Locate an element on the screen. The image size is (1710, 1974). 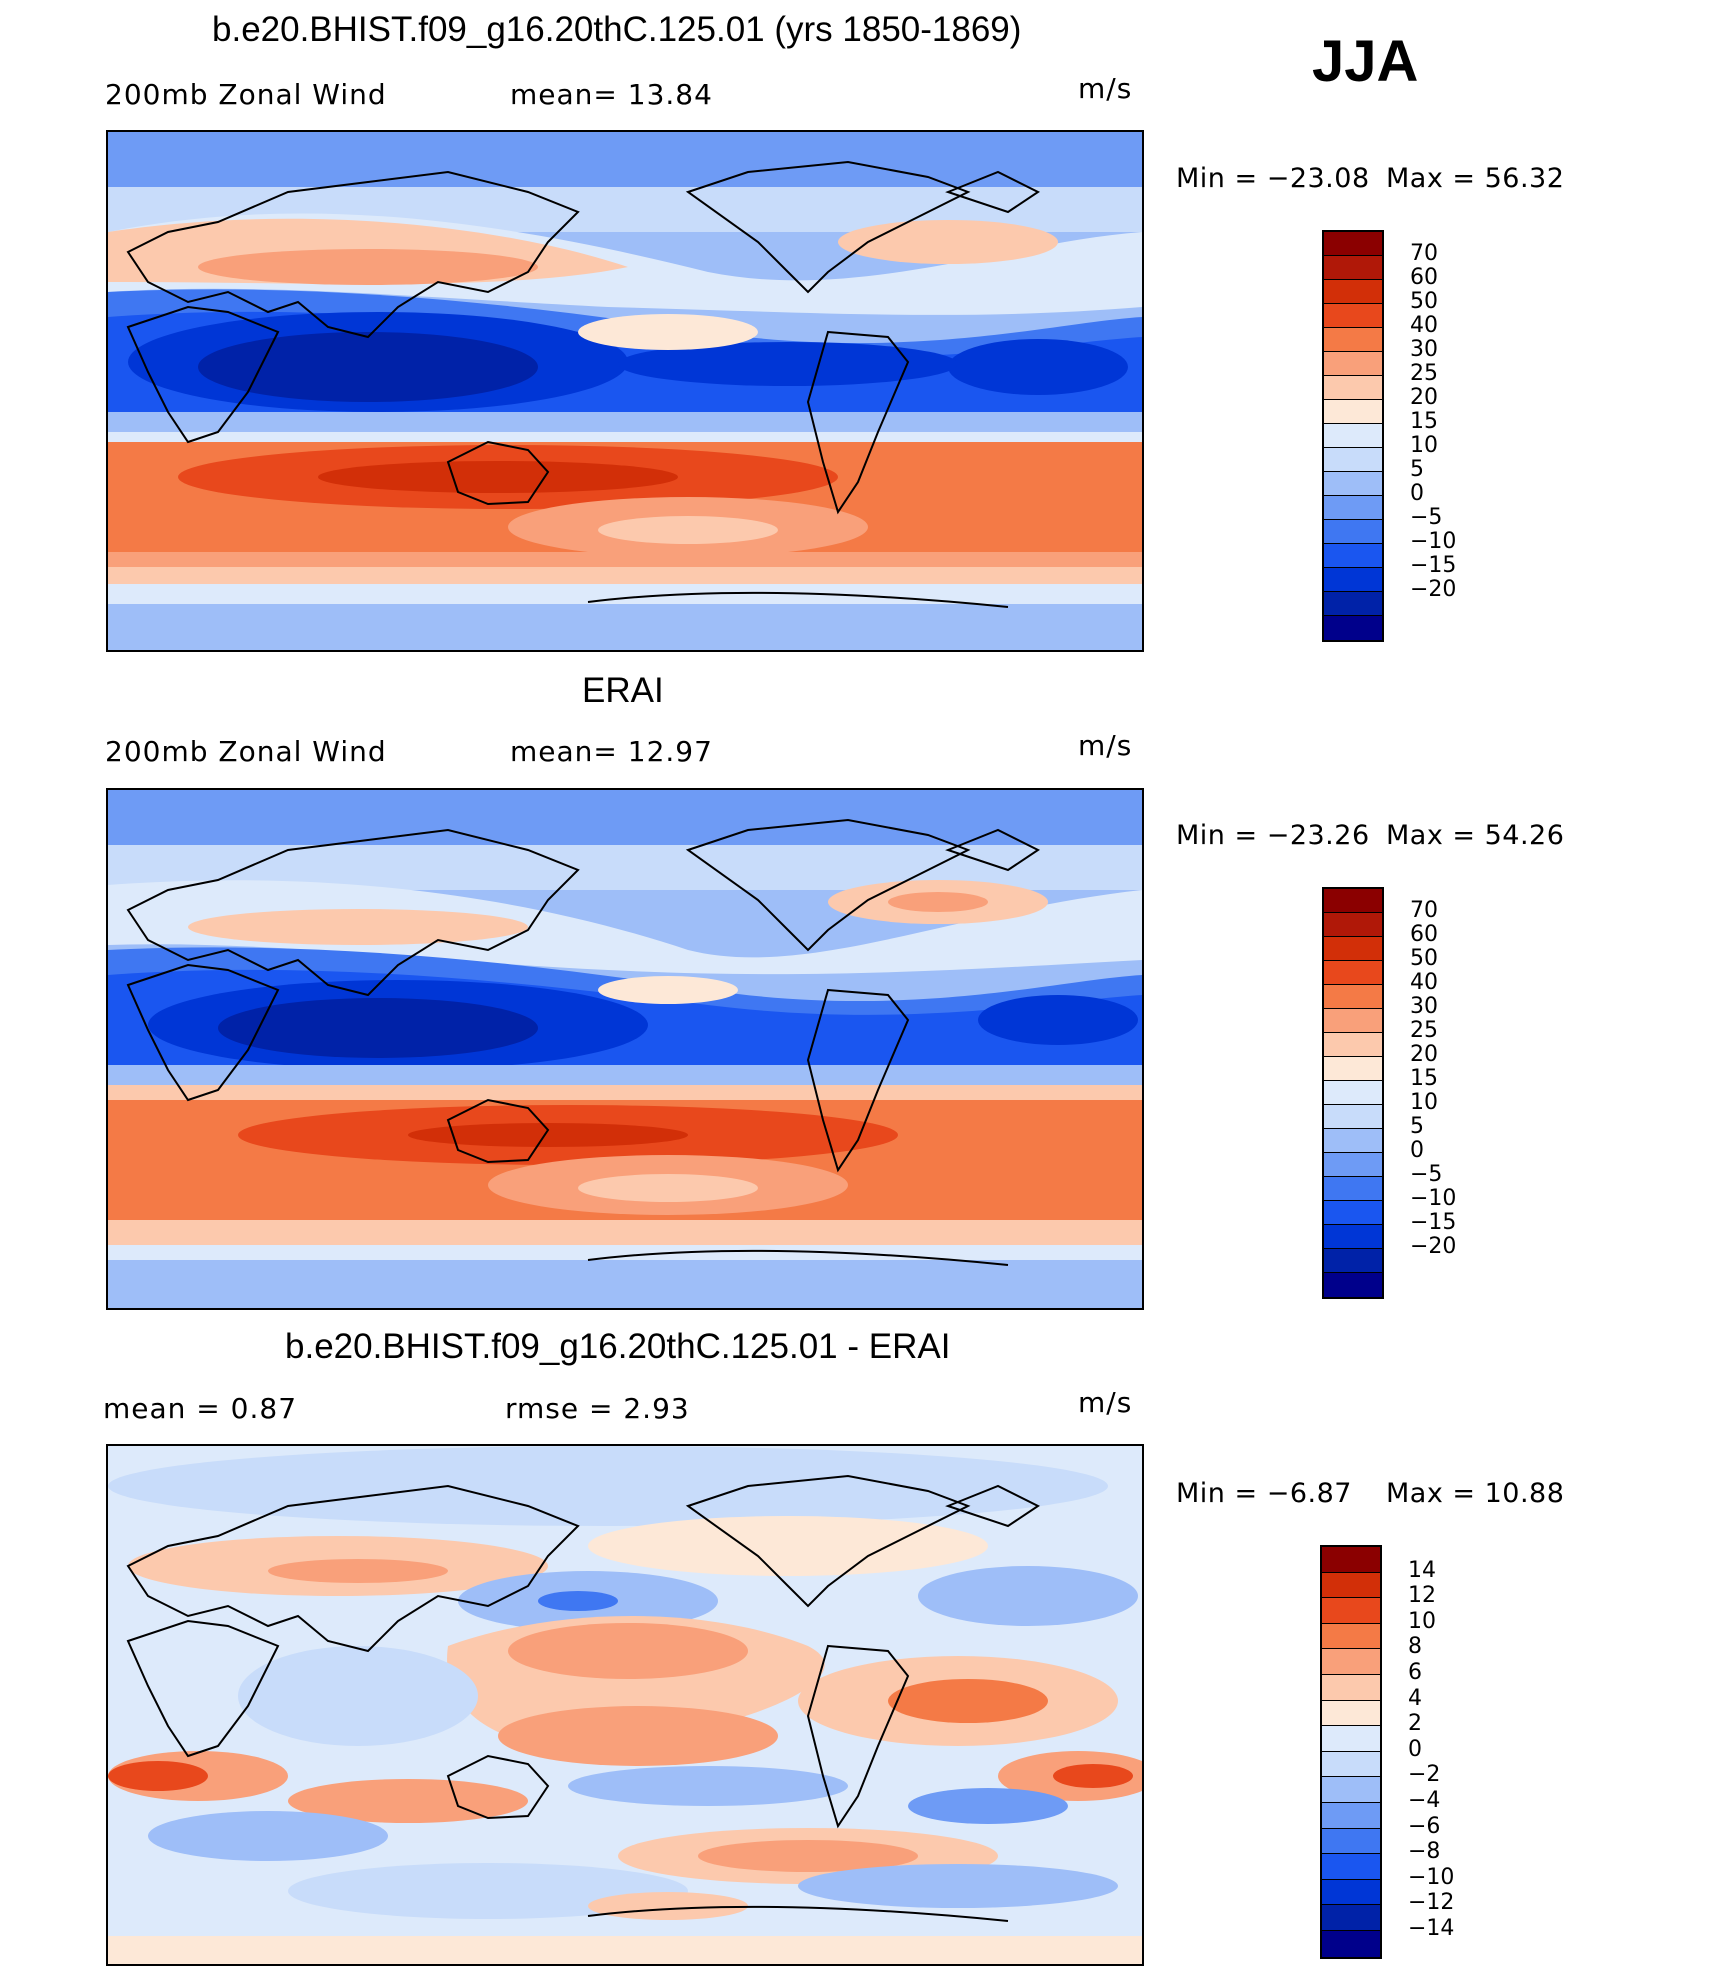
colorbar-tick-label: 30 is located at coordinates (1424, 1006).